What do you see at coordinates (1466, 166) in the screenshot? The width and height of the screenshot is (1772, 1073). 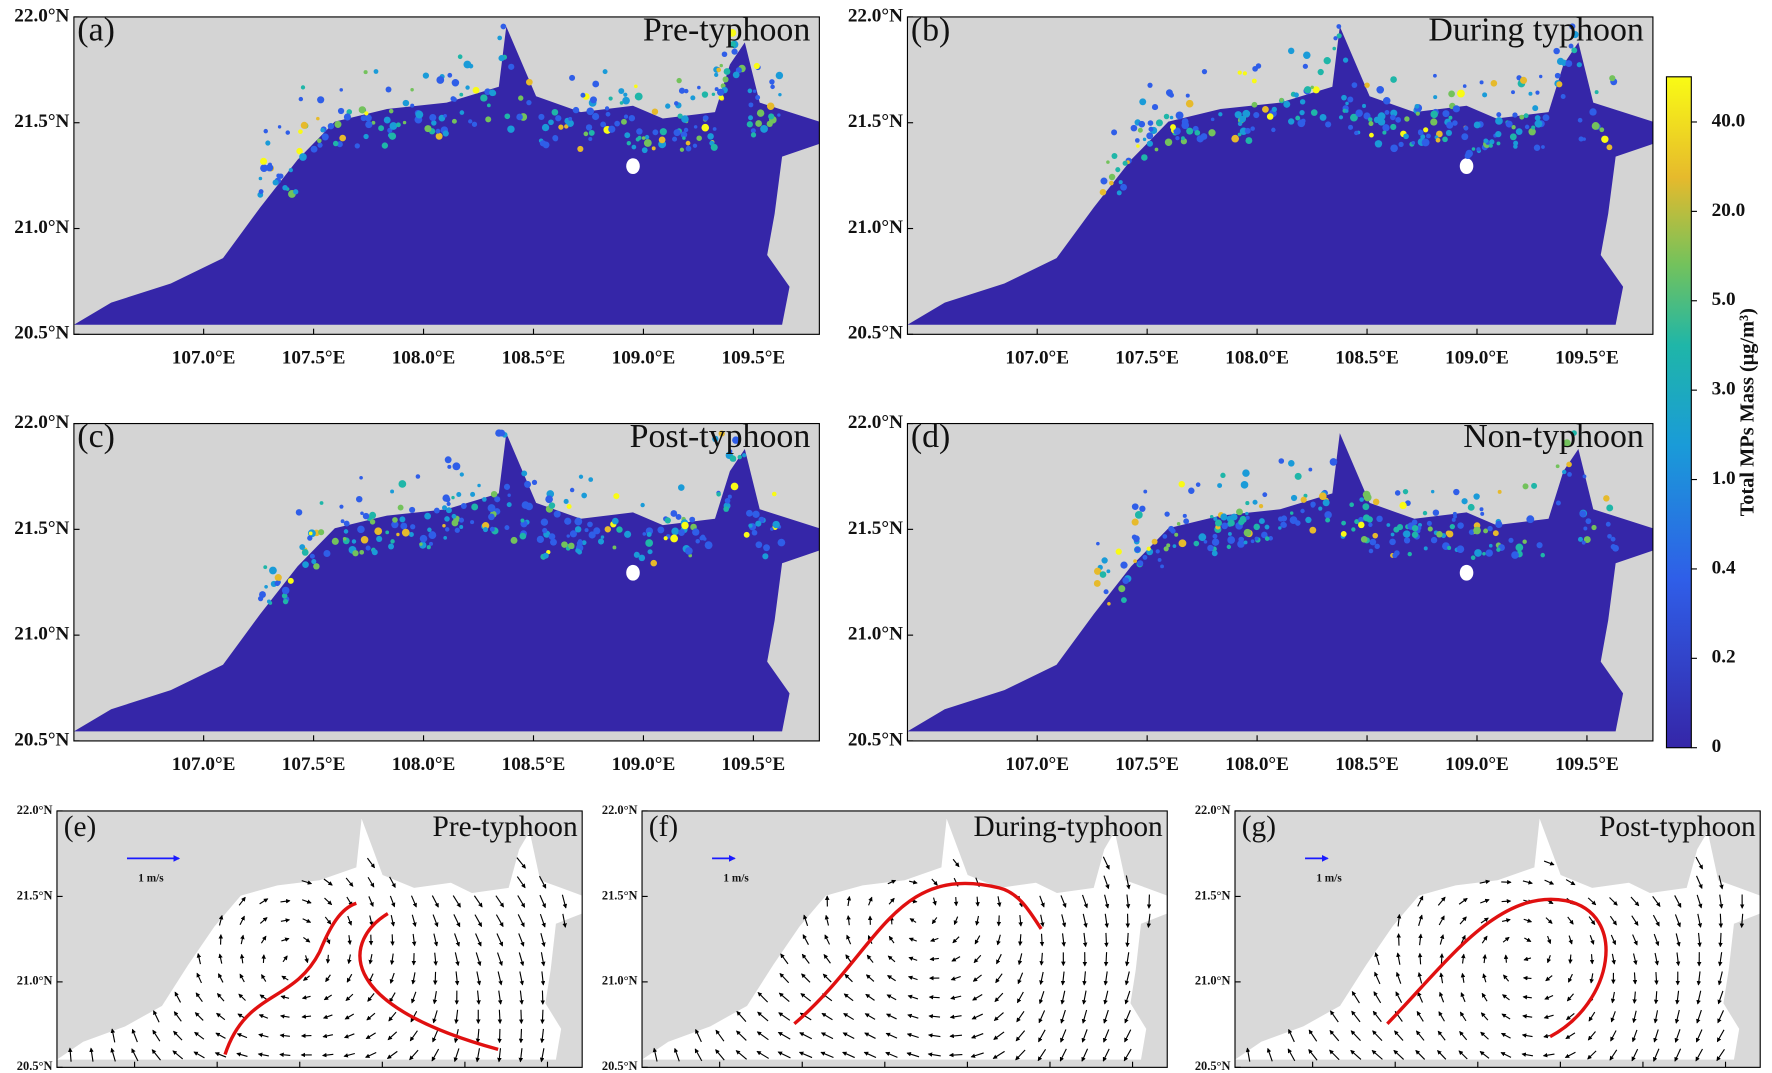 I see `island` at bounding box center [1466, 166].